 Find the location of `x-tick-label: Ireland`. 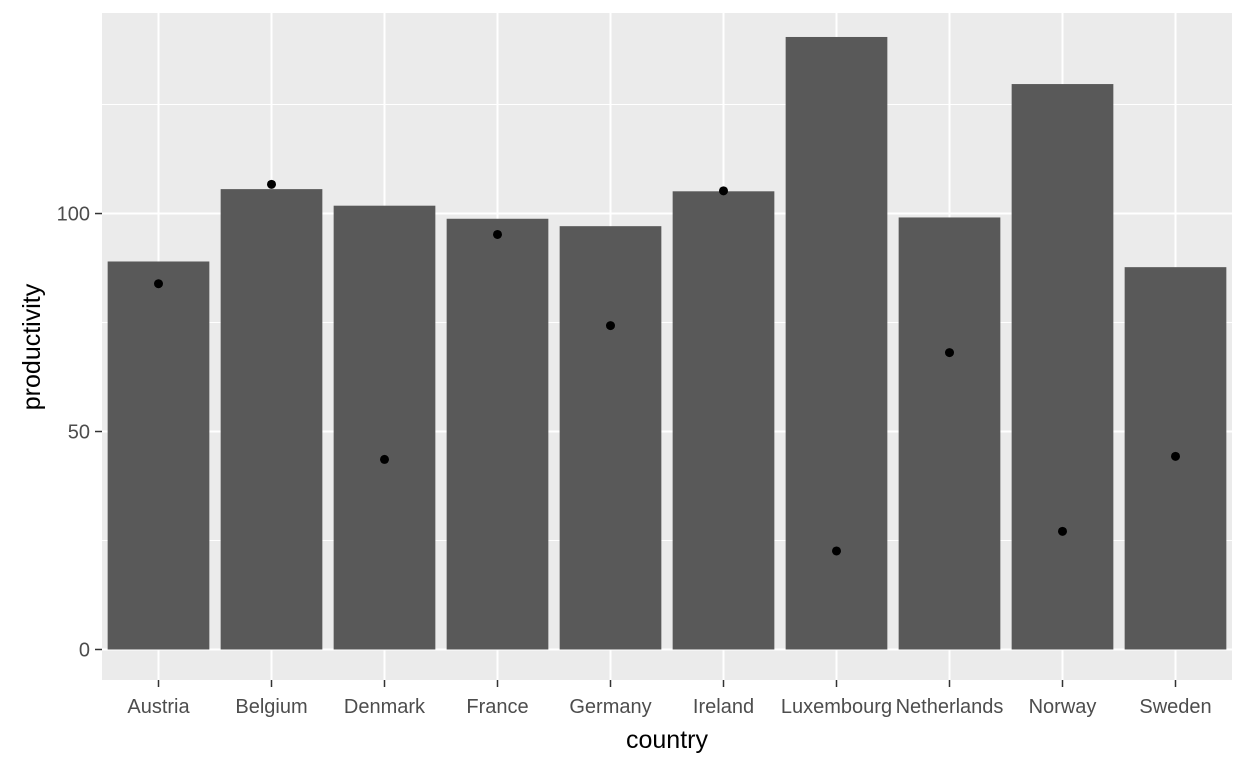

x-tick-label: Ireland is located at coordinates (723, 707).